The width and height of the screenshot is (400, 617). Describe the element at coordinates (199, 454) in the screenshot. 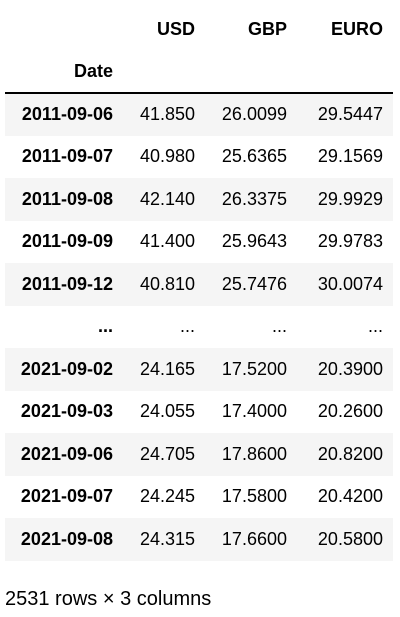

I see `table-row: 2021-09-06 24.705 17.8600 20.8200` at that location.